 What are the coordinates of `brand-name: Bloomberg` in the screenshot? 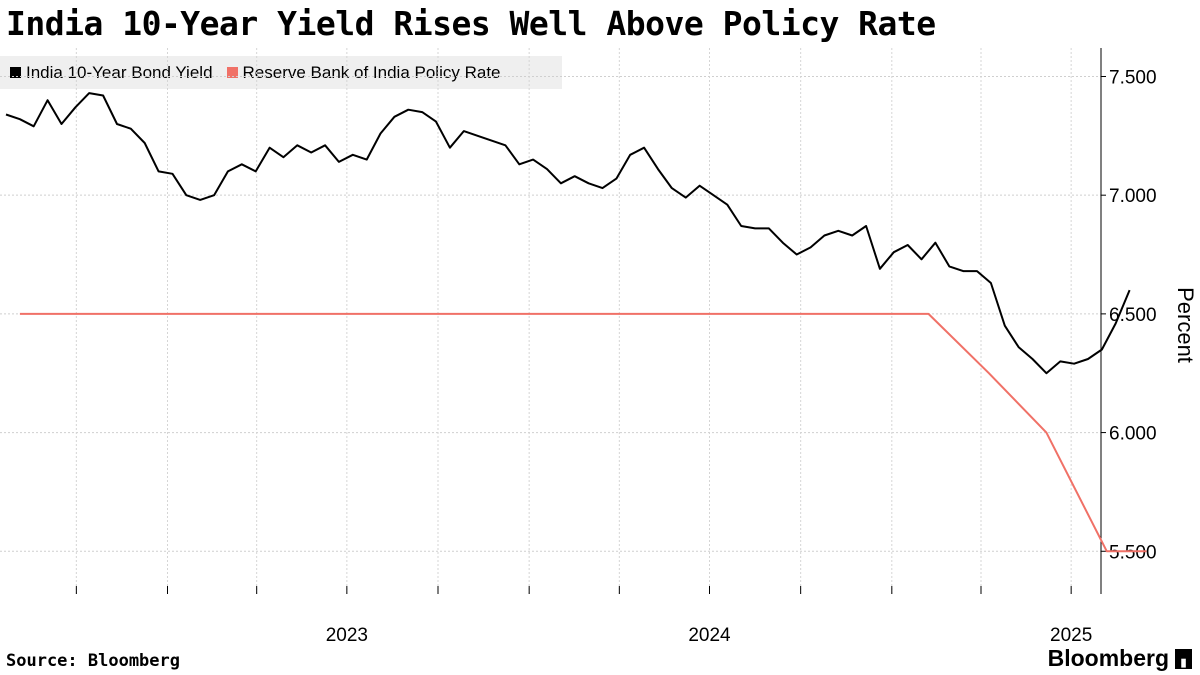 It's located at (1108, 658).